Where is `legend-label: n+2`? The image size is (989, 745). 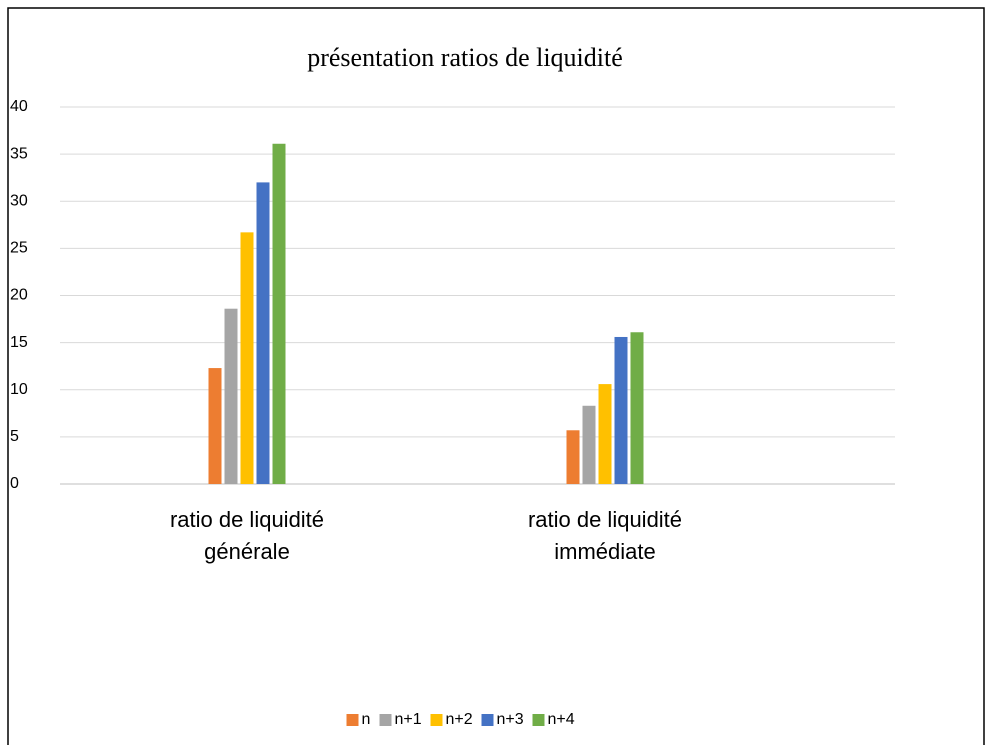 legend-label: n+2 is located at coordinates (459, 719).